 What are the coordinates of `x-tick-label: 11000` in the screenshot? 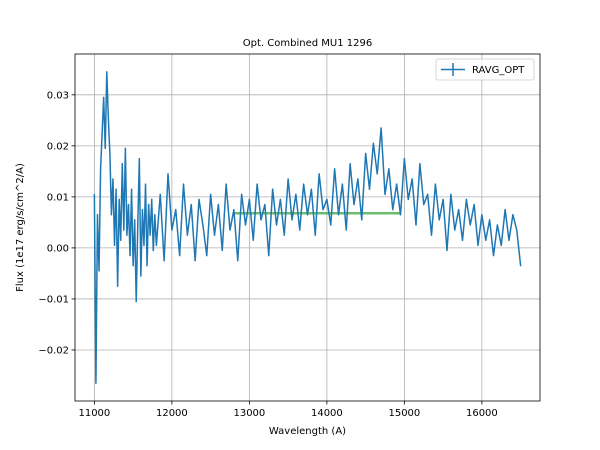 It's located at (94, 413).